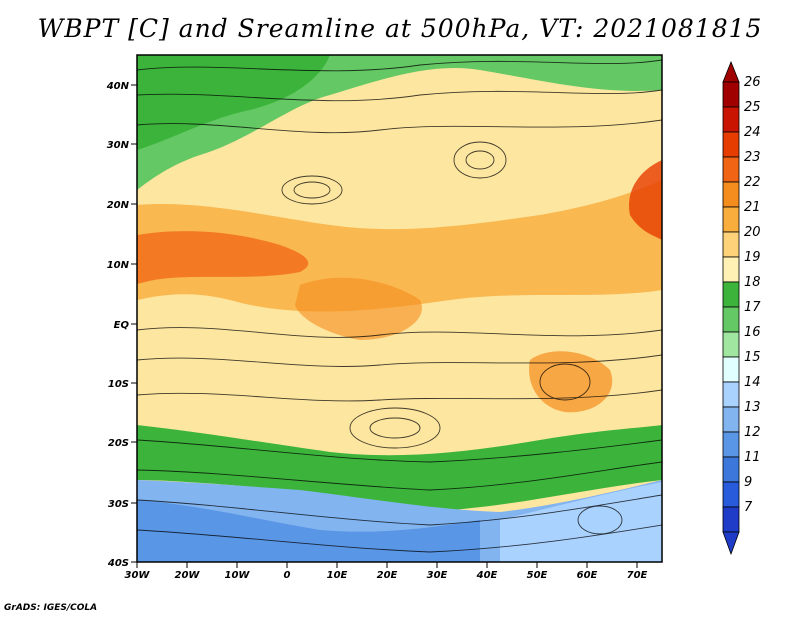  I want to click on colorbar-label: 7, so click(748, 507).